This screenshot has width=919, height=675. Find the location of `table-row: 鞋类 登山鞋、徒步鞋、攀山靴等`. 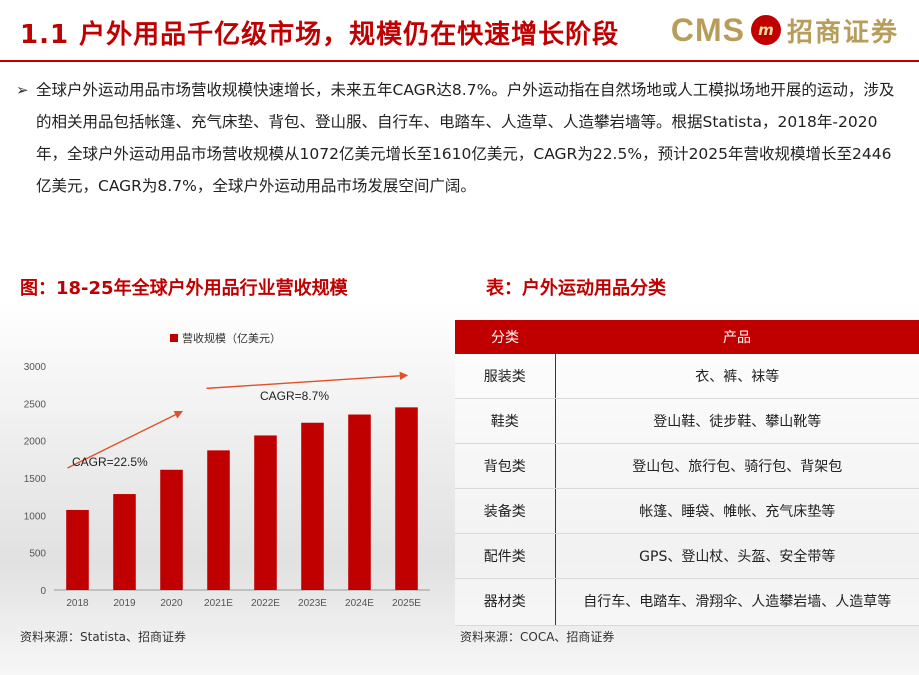

table-row: 鞋类 登山鞋、徒步鞋、攀山靴等 is located at coordinates (687, 421).